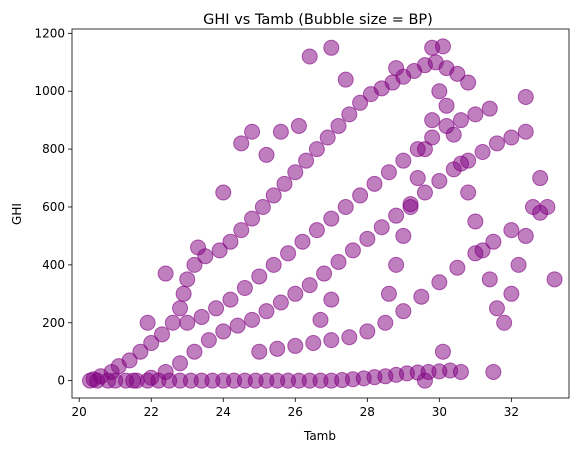 The image size is (580, 455). What do you see at coordinates (53, 149) in the screenshot?
I see `y-tick-label: 800` at bounding box center [53, 149].